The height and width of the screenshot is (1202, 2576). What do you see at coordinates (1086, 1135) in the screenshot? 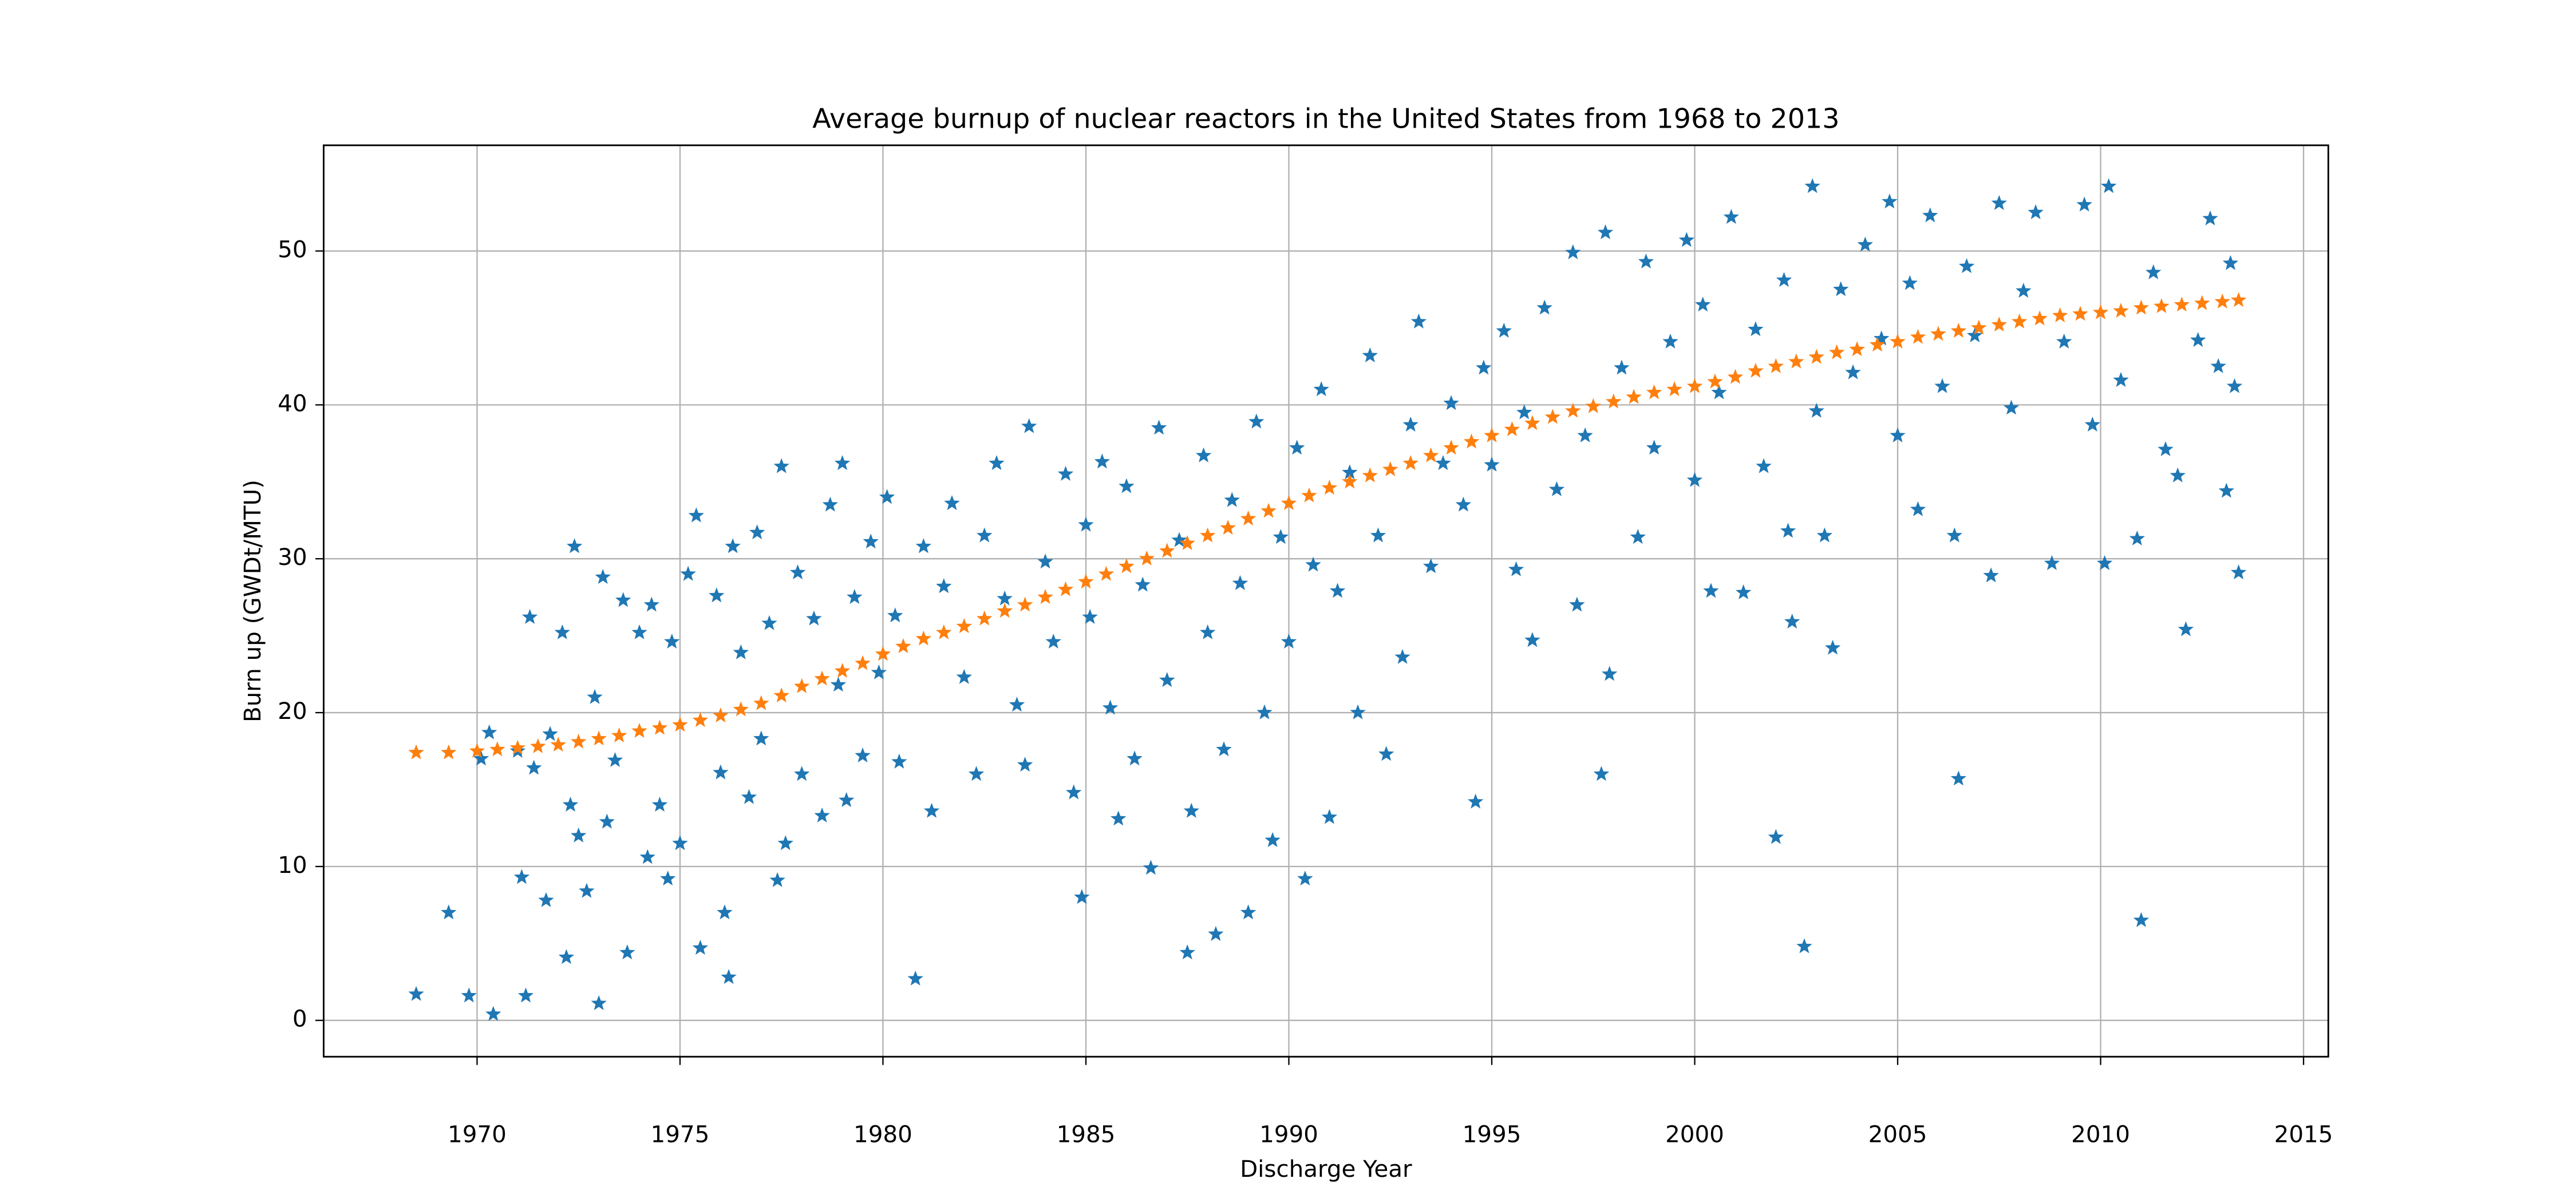
I see `x-tick-label: 1985` at bounding box center [1086, 1135].